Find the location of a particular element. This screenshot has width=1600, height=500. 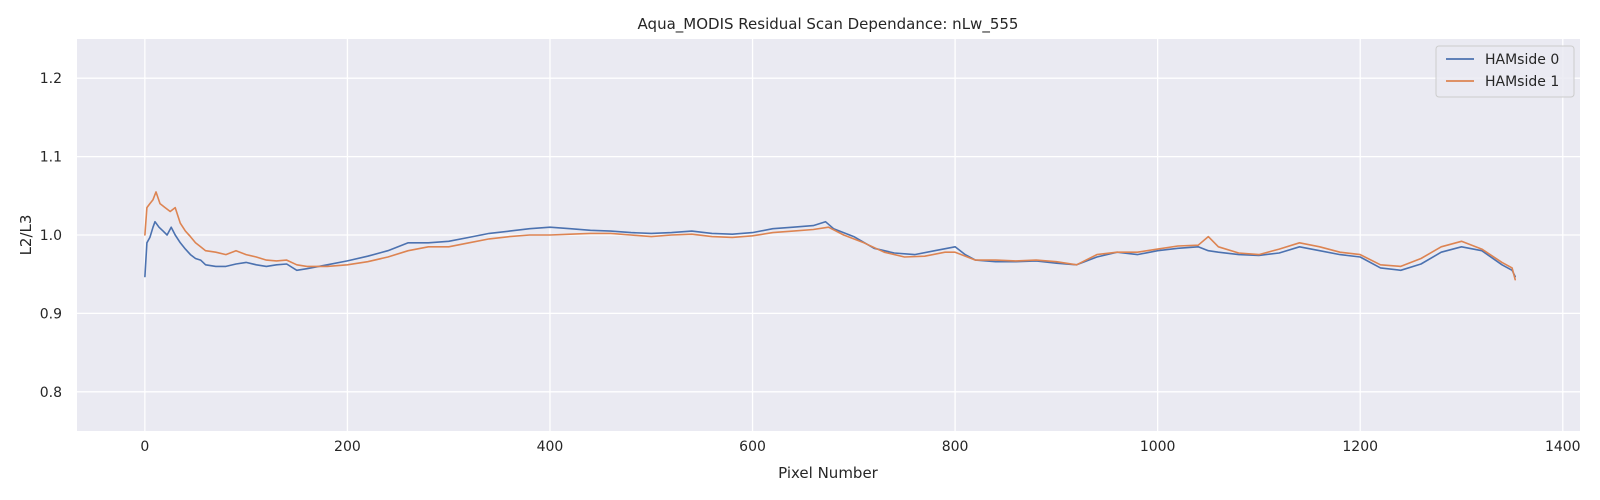

legend: HAMside 0 HAMside 1 is located at coordinates (1505, 71).